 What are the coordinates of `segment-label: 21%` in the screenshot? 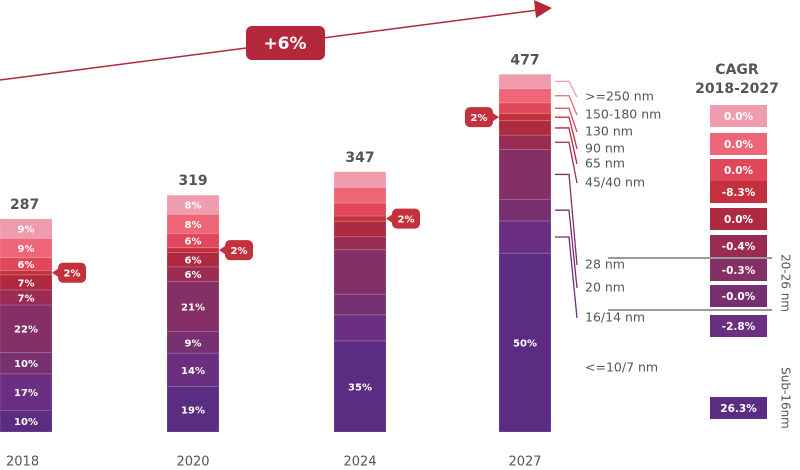 It's located at (193, 307).